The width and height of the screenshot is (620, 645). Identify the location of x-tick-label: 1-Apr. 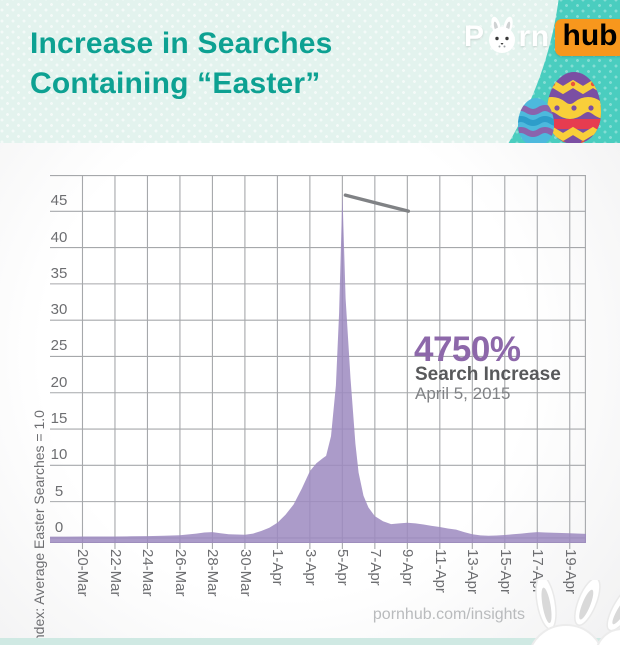
(278, 567).